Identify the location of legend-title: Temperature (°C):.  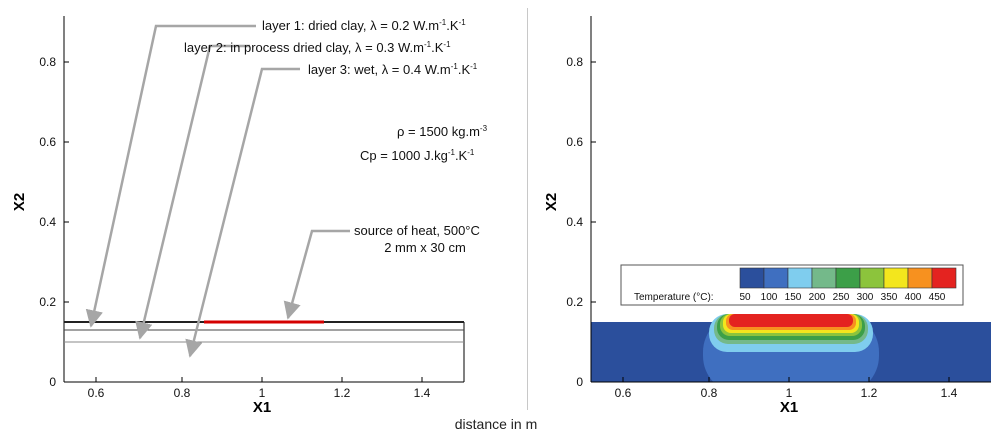
(674, 297).